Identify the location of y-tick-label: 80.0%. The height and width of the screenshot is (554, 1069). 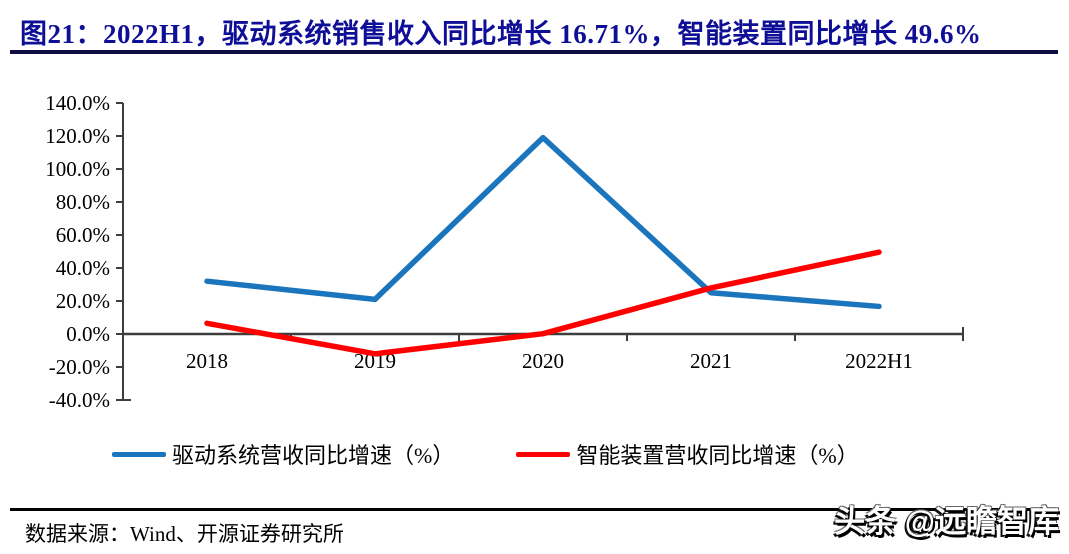
(83, 202).